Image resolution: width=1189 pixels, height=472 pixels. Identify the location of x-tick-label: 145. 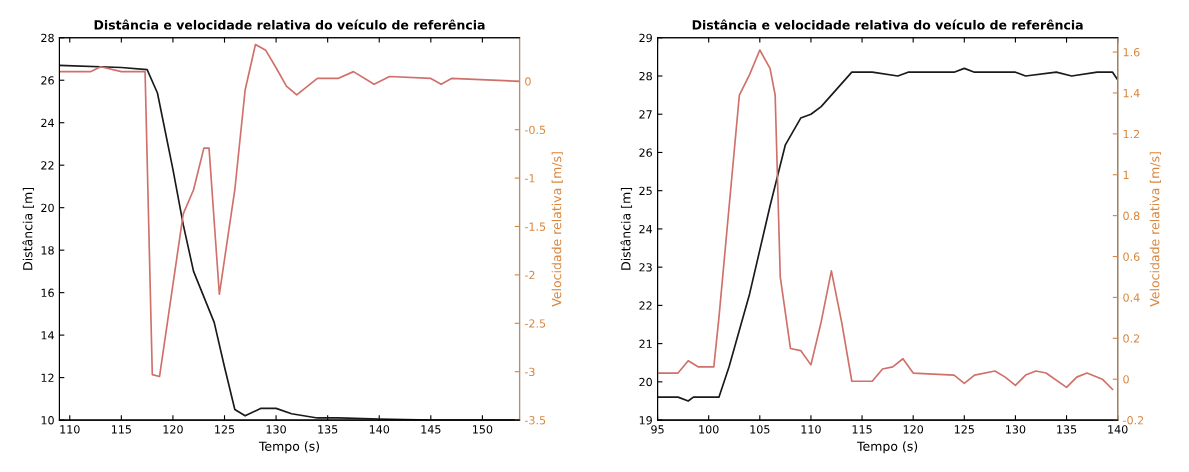
(431, 429).